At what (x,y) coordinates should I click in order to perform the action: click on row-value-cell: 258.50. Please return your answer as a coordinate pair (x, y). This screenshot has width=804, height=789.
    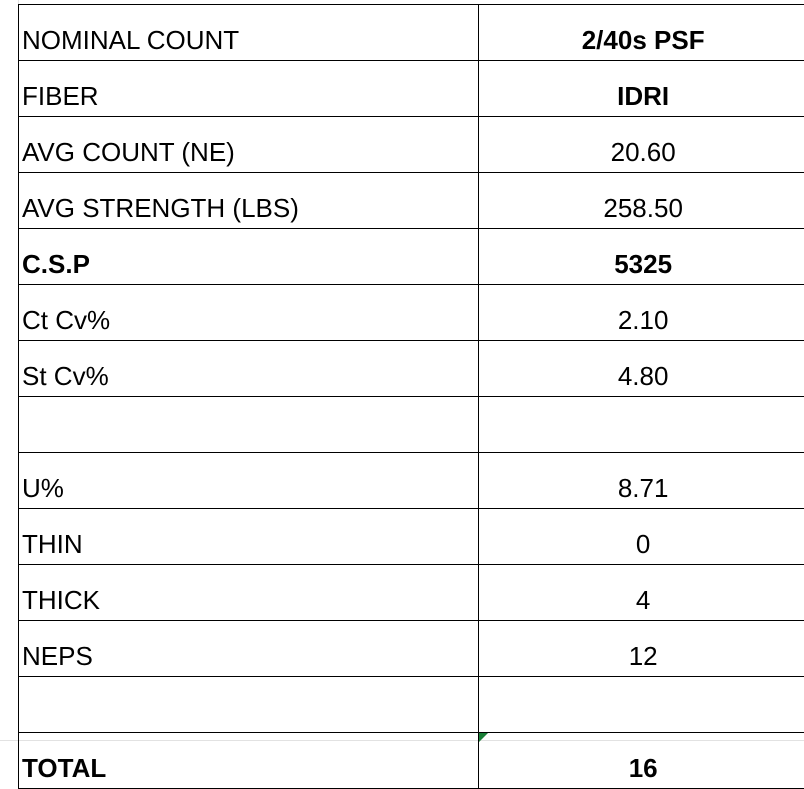
    Looking at the image, I should click on (641, 201).